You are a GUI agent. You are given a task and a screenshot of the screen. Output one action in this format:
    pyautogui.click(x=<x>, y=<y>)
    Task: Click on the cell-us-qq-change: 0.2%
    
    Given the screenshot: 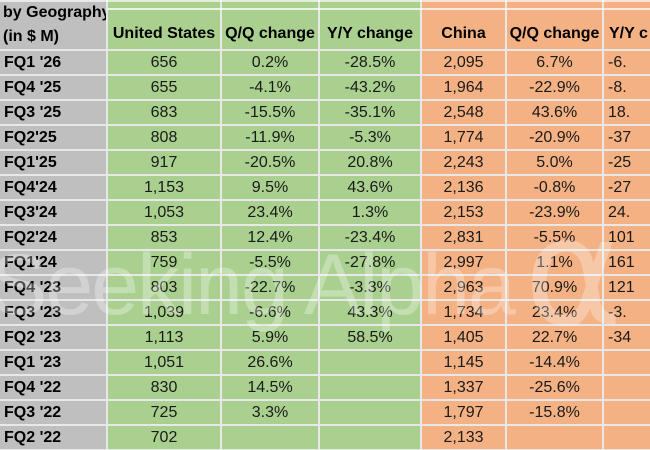 What is the action you would take?
    pyautogui.click(x=271, y=63)
    